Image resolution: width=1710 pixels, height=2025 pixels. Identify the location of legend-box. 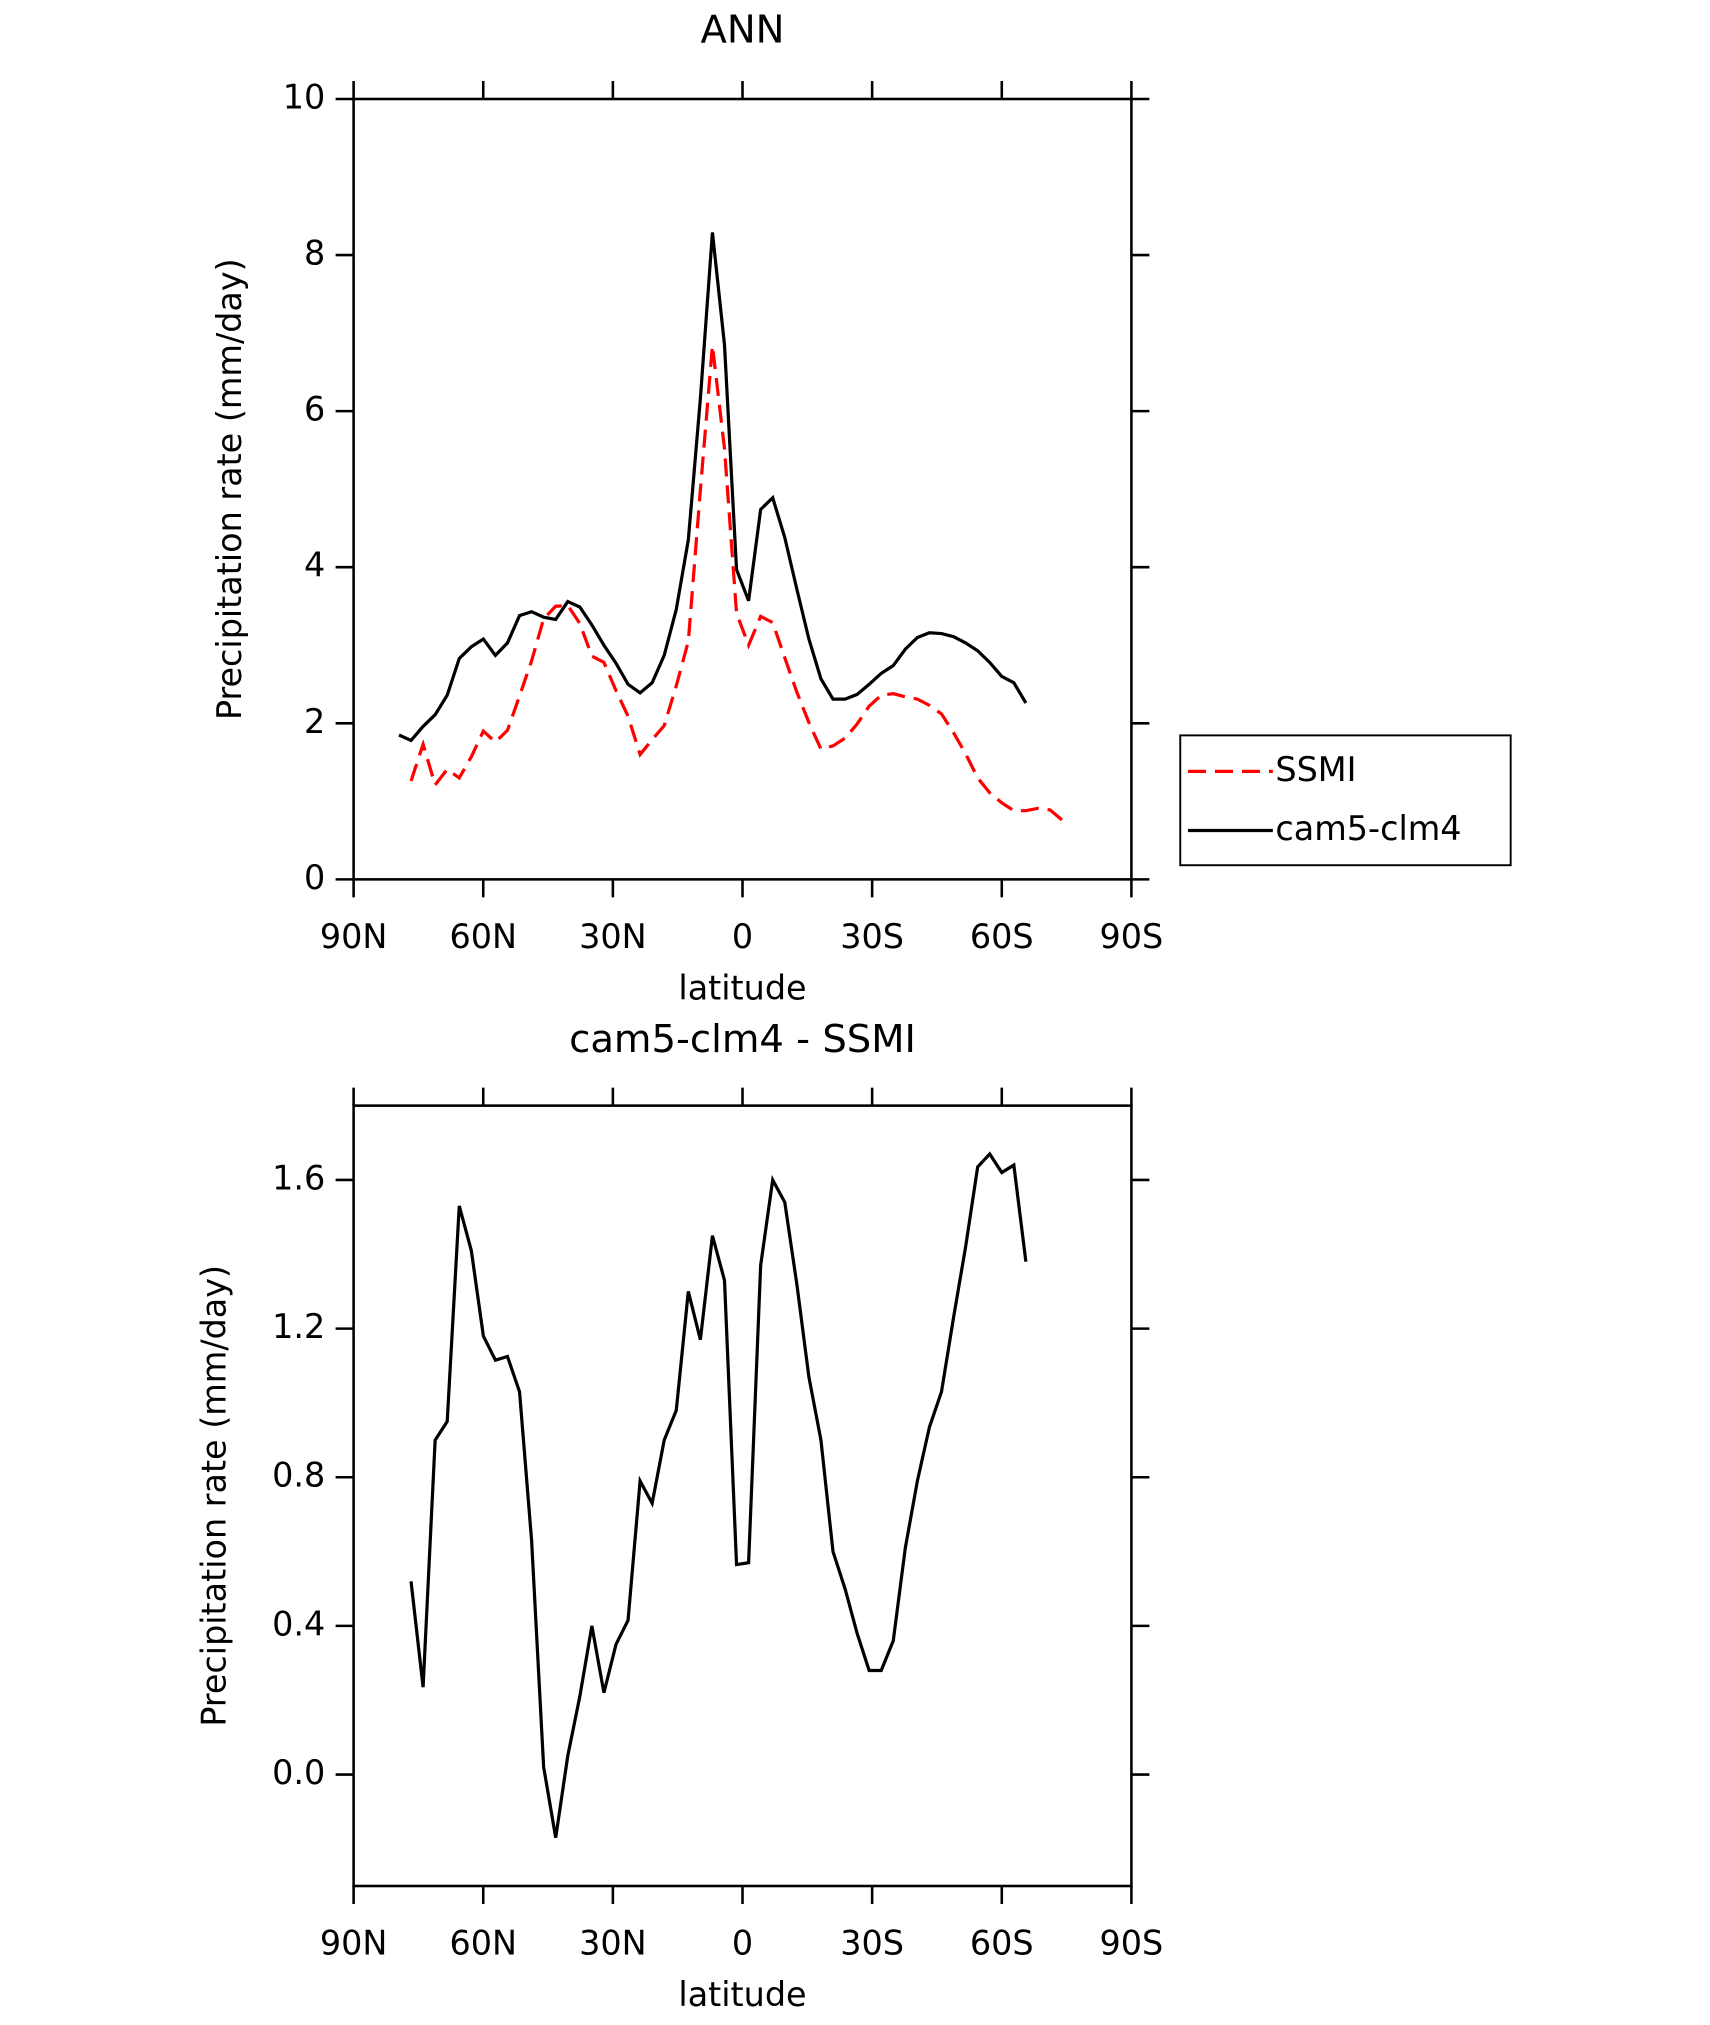
(1345, 800).